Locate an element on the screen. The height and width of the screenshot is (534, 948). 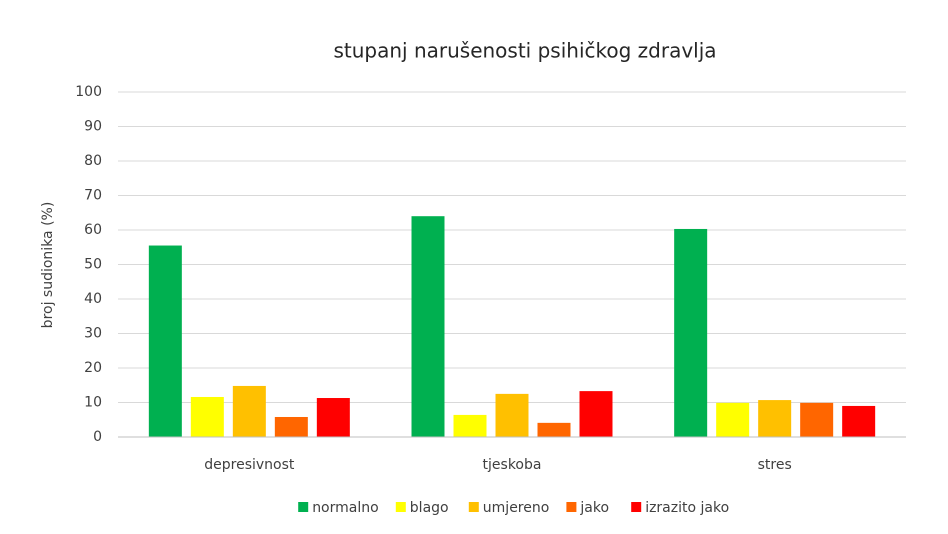
y-axis-label: broj sudionika (%) is located at coordinates (48, 265).